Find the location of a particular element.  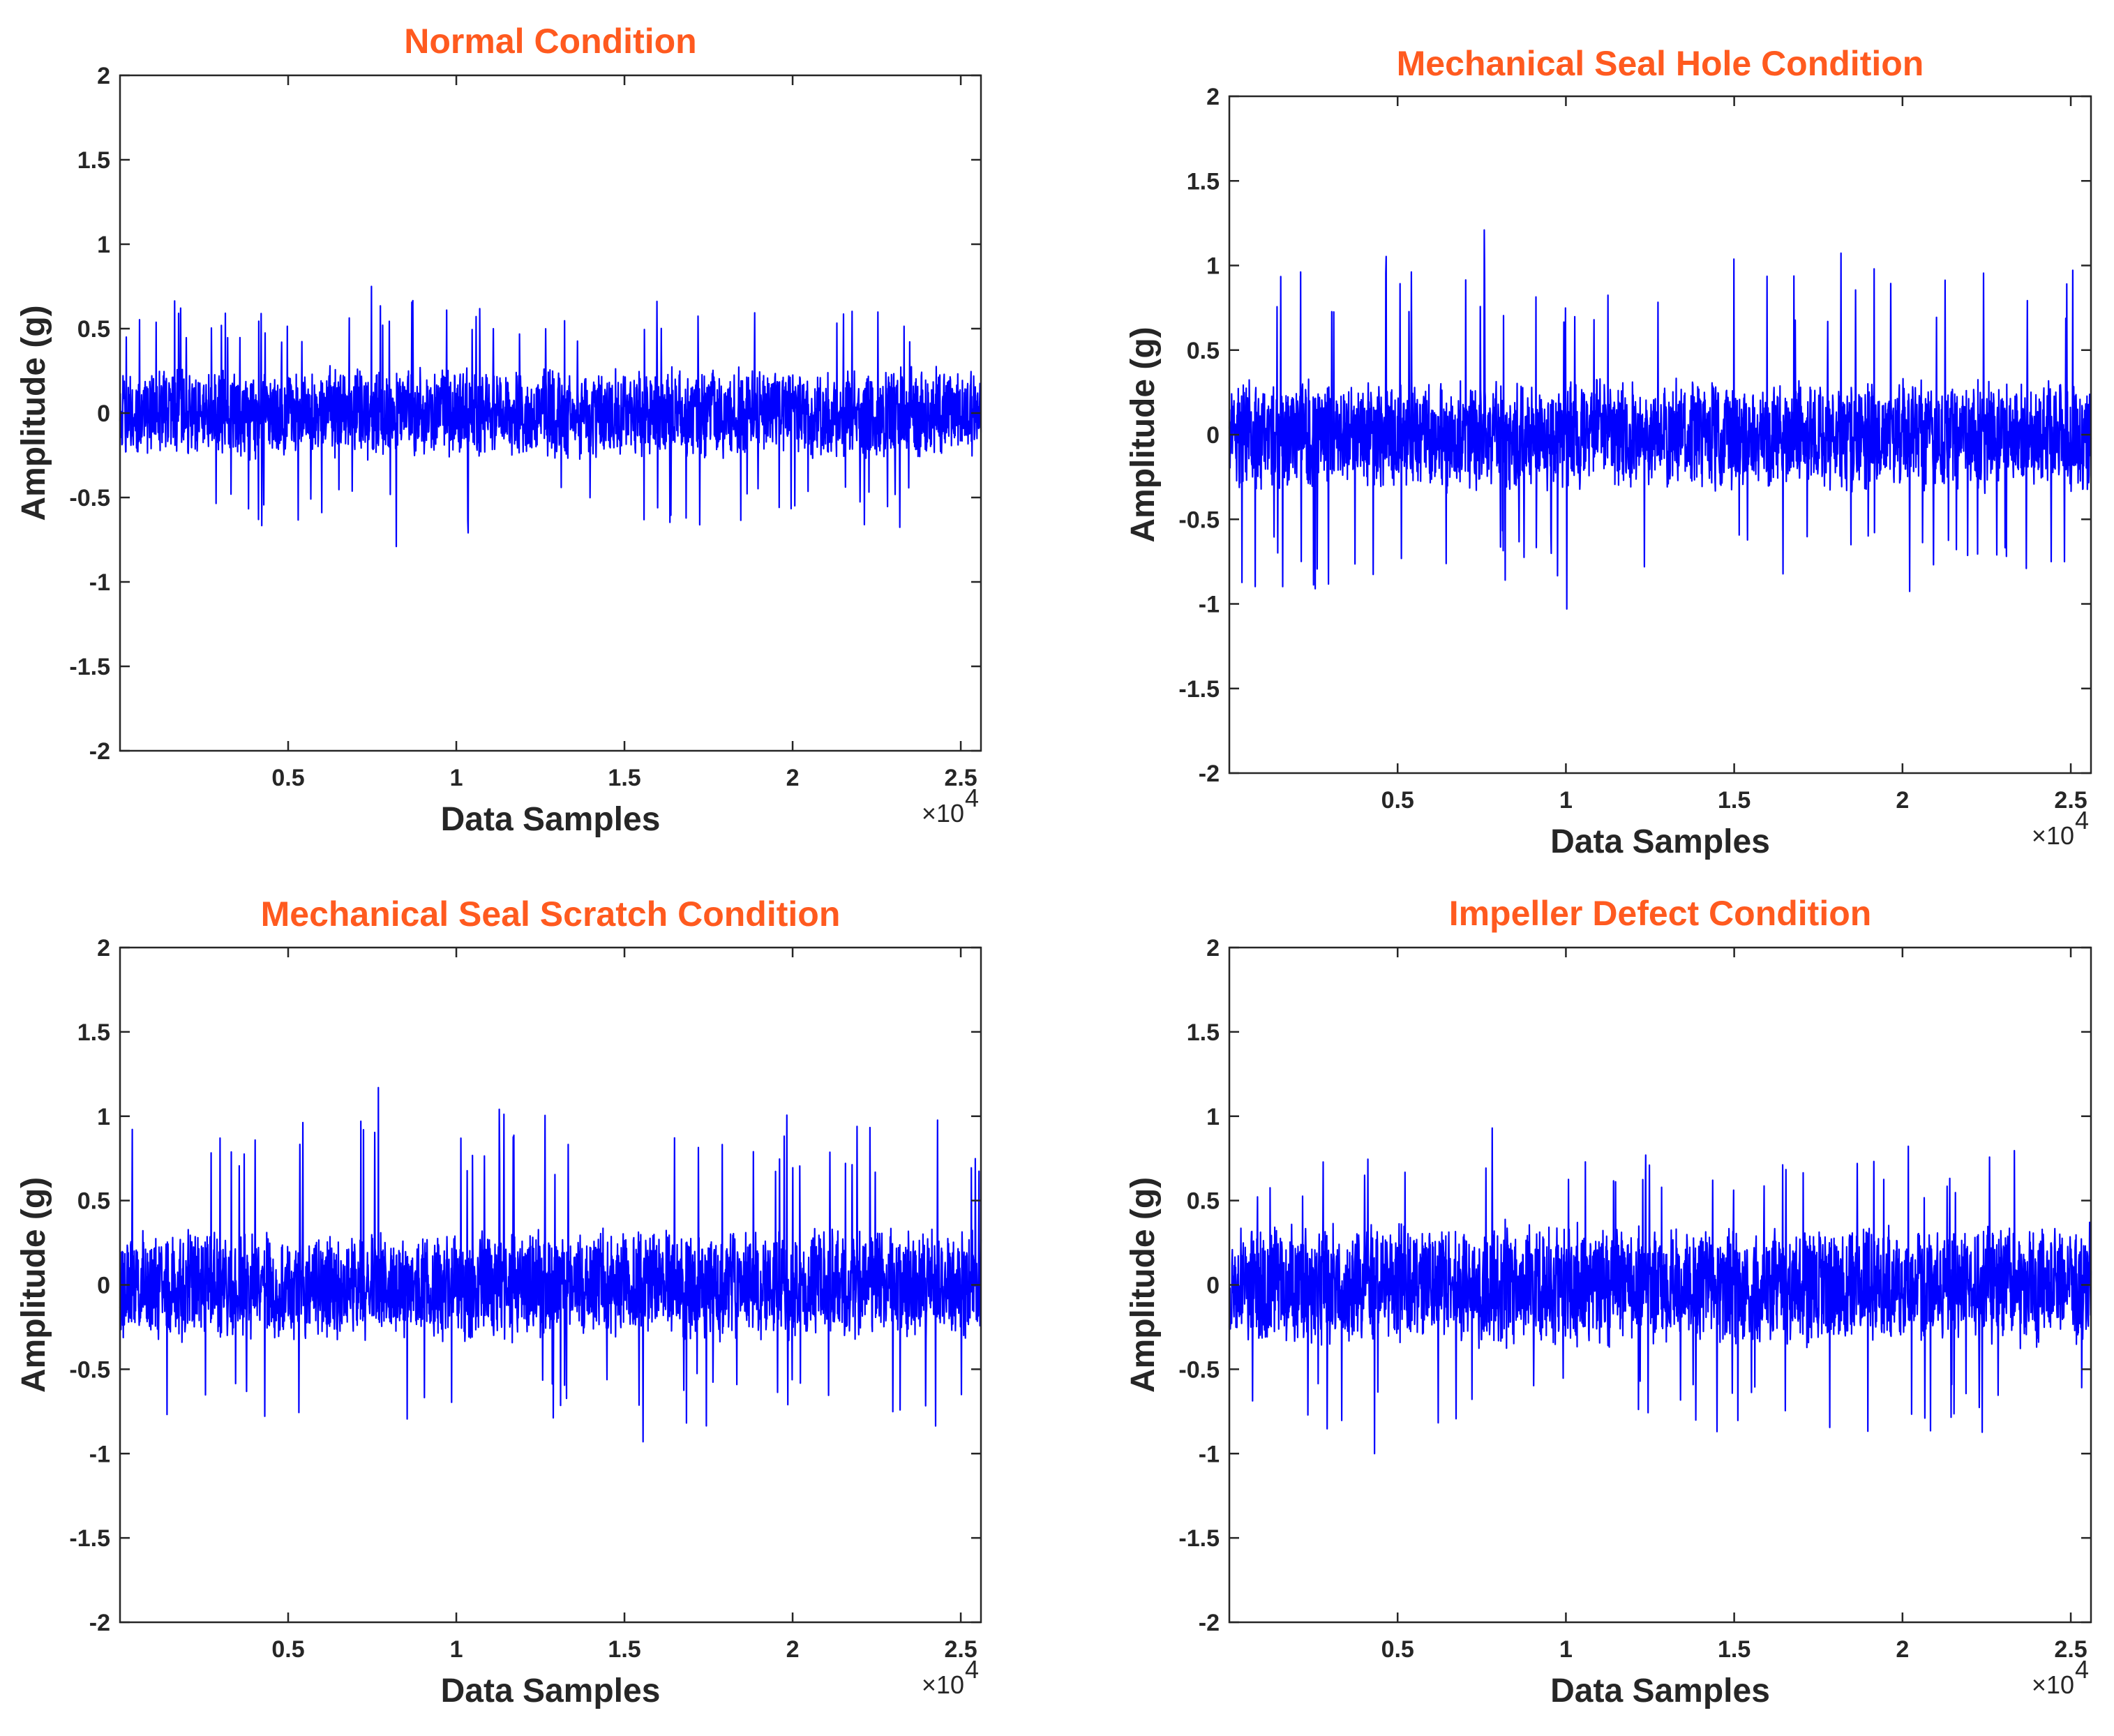

chart-title: Normal Condition is located at coordinates (550, 41).